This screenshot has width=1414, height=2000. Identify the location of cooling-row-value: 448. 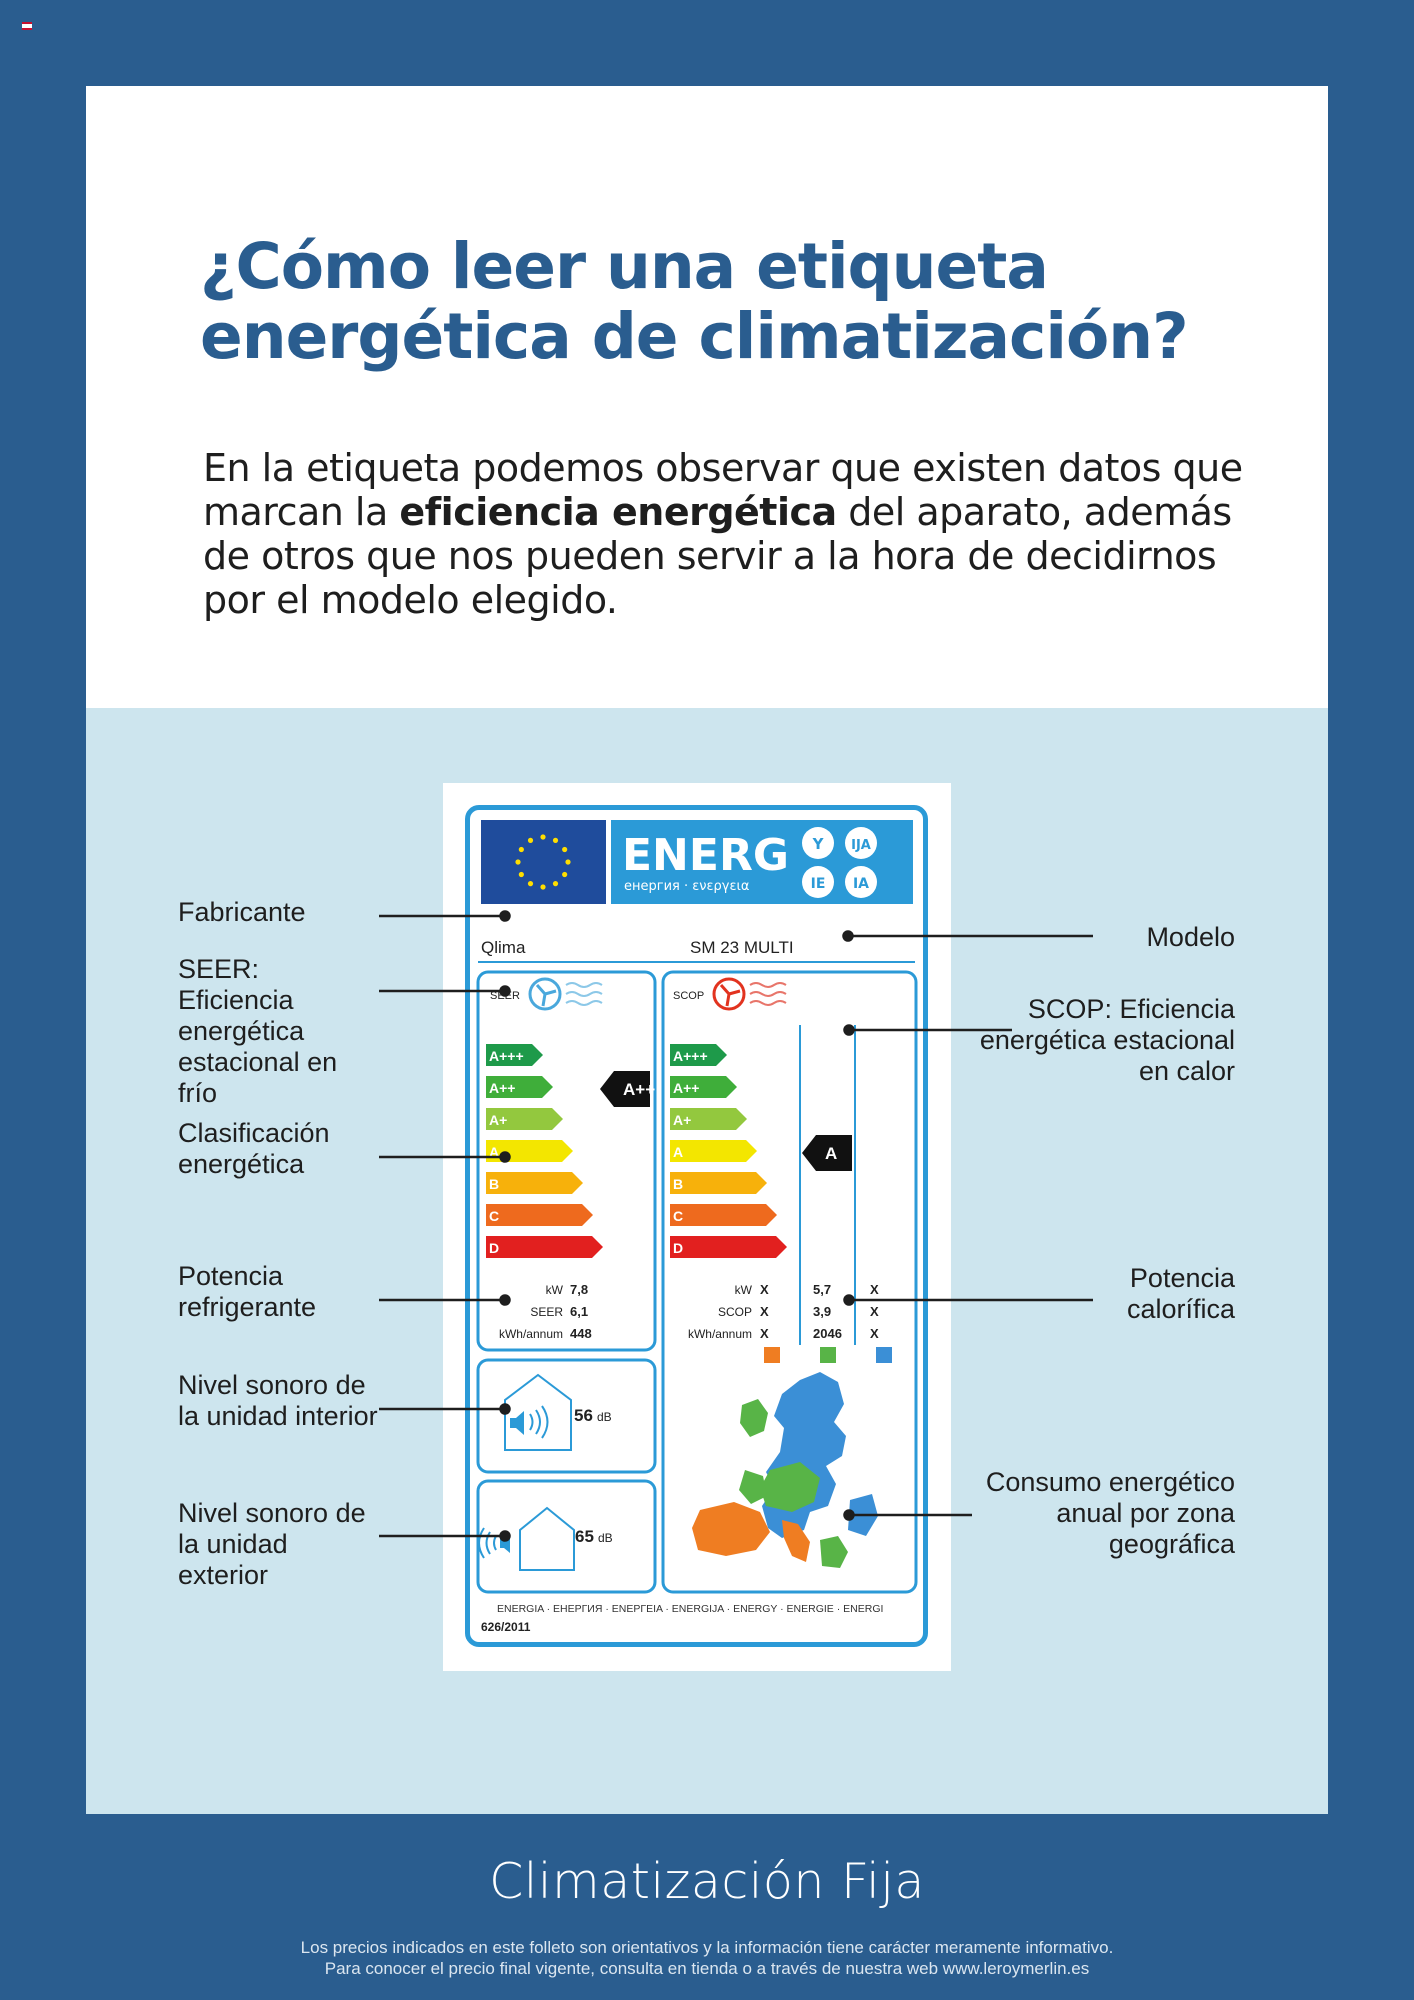
(581, 1333).